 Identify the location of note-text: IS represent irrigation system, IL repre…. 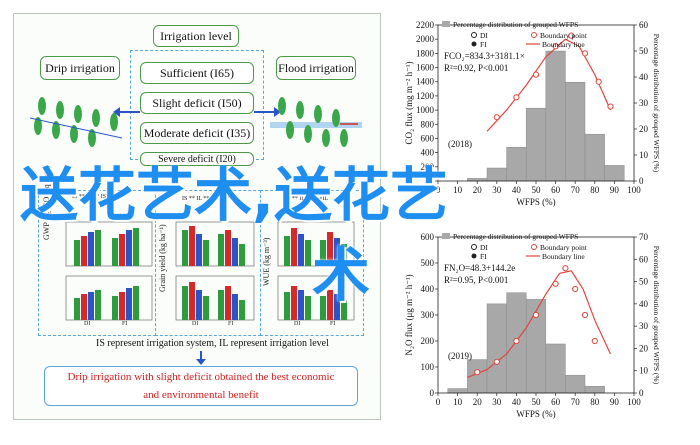
(212, 343).